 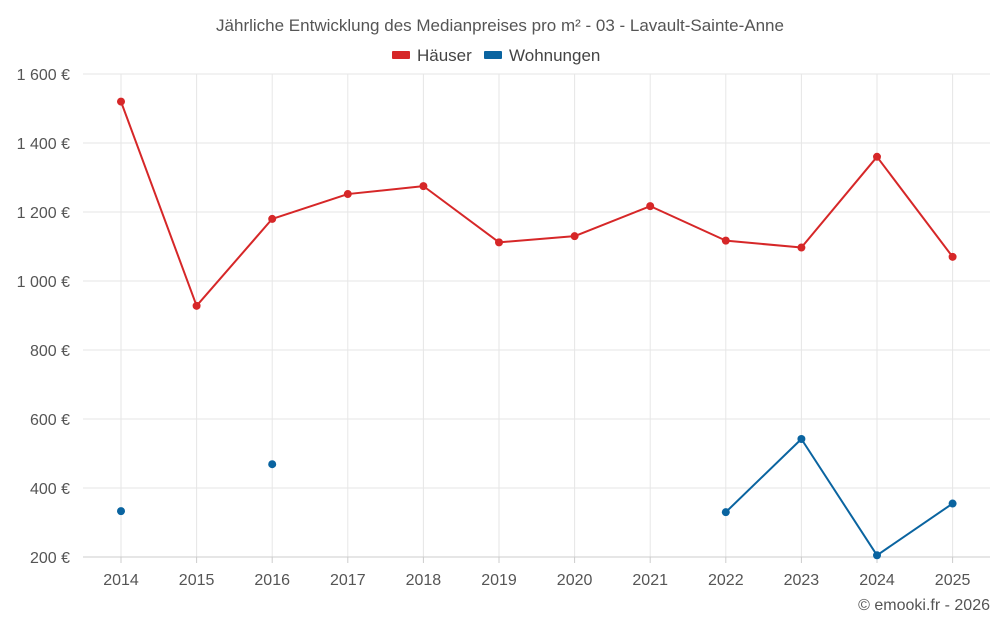 I want to click on x-tick-label: 2016, so click(x=272, y=580).